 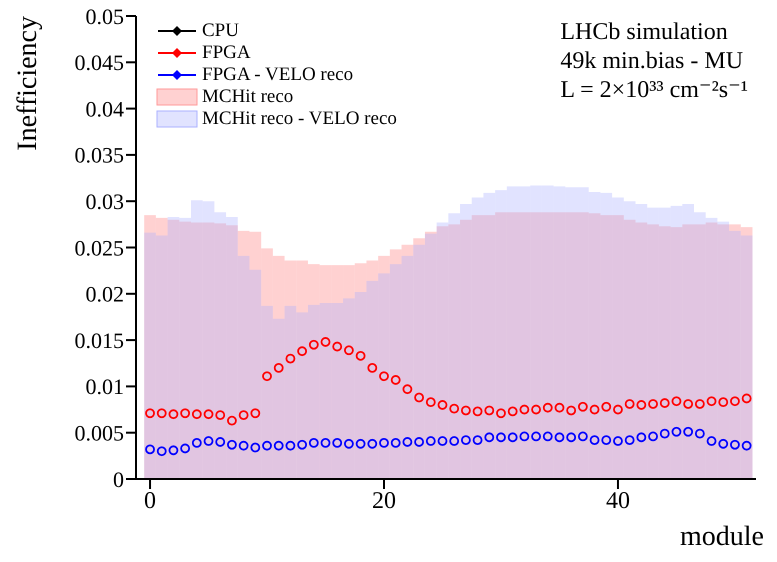 I want to click on legend-label: CPU, so click(x=220, y=31).